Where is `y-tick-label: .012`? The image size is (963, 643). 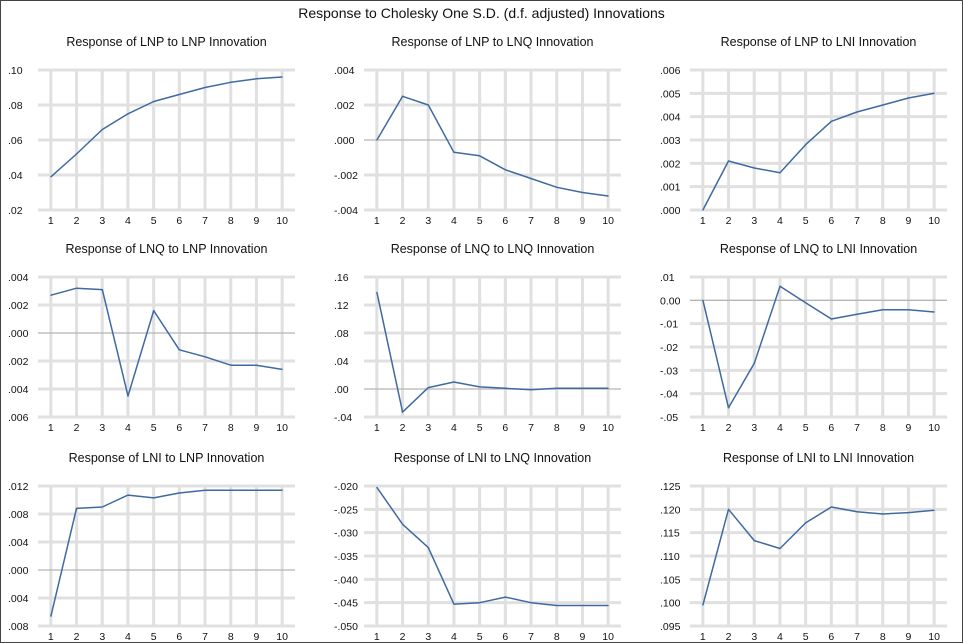 y-tick-label: .012 is located at coordinates (18, 487).